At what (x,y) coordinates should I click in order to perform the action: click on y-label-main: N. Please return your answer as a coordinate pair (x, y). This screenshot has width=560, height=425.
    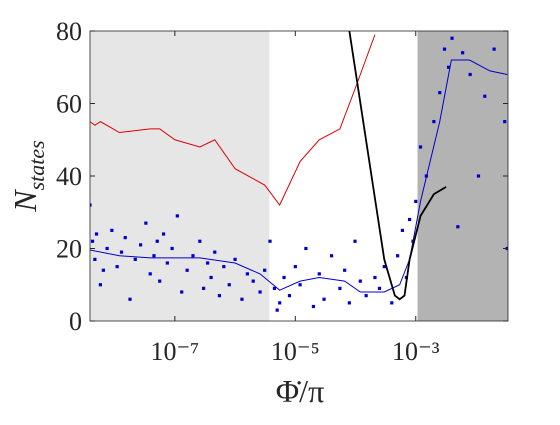
    Looking at the image, I should click on (25, 201).